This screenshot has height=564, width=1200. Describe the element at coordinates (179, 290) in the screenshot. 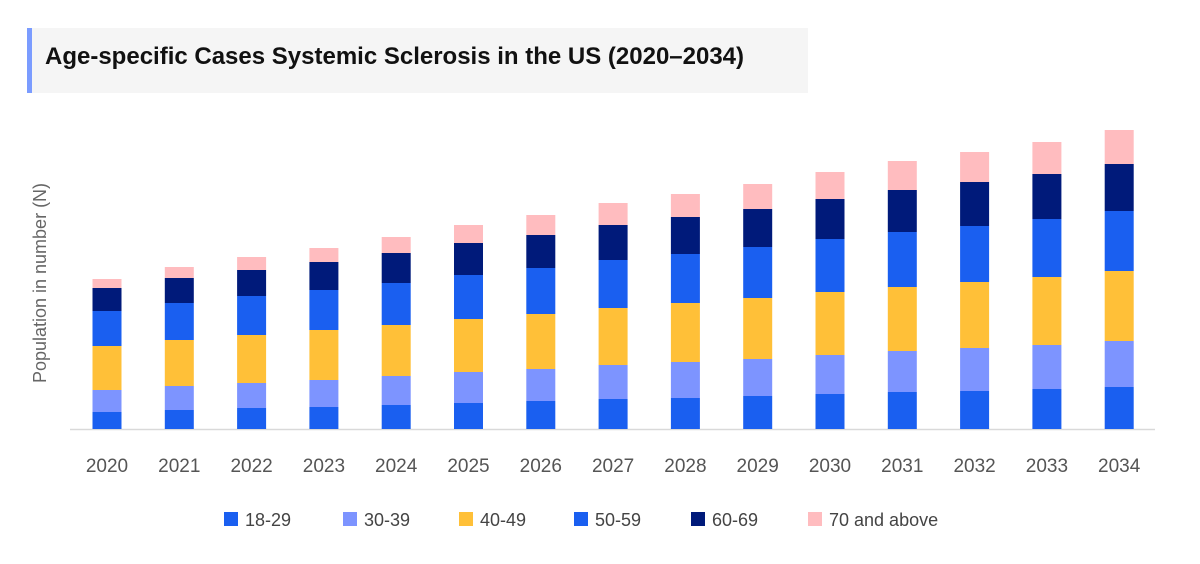

I see `bar-segment-60-69-2021` at that location.